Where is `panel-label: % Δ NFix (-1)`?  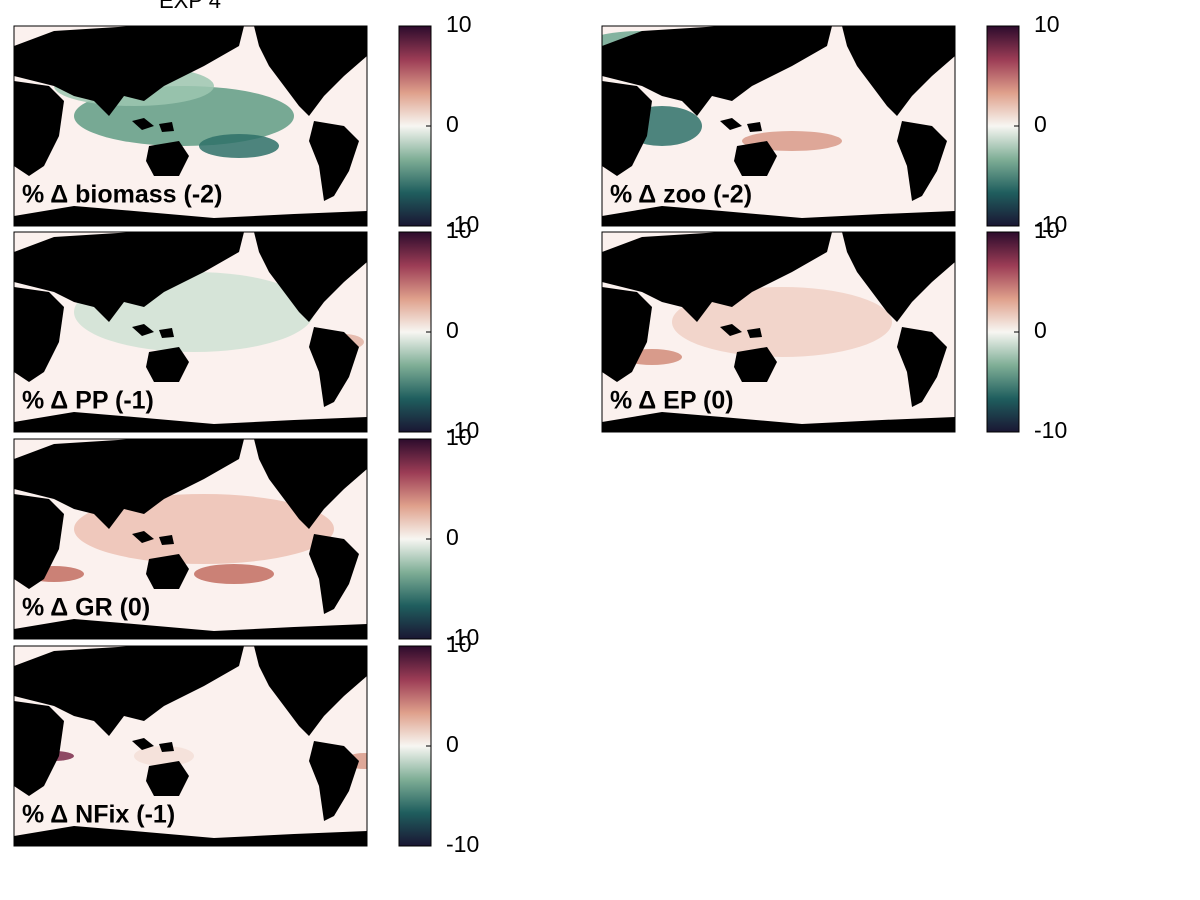 panel-label: % Δ NFix (-1) is located at coordinates (98, 815).